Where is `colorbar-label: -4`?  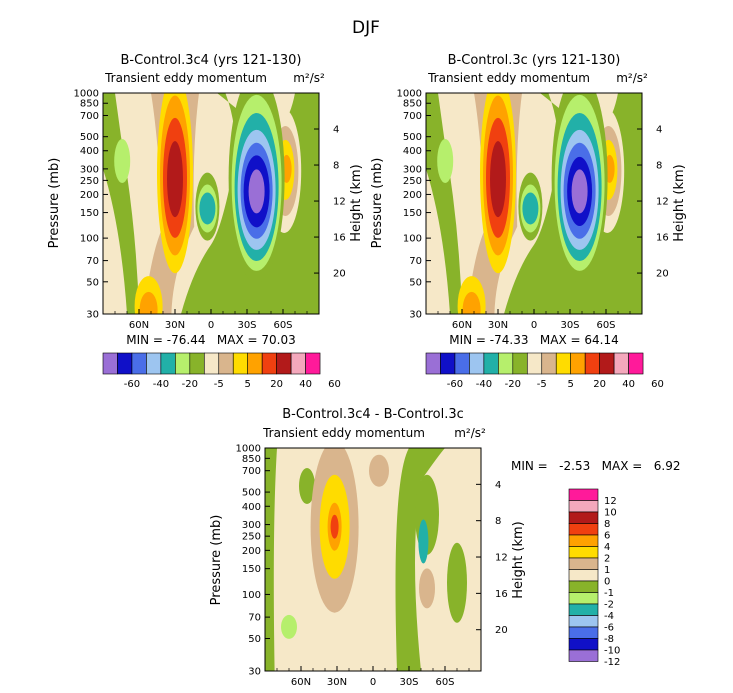 colorbar-label: -4 is located at coordinates (609, 616).